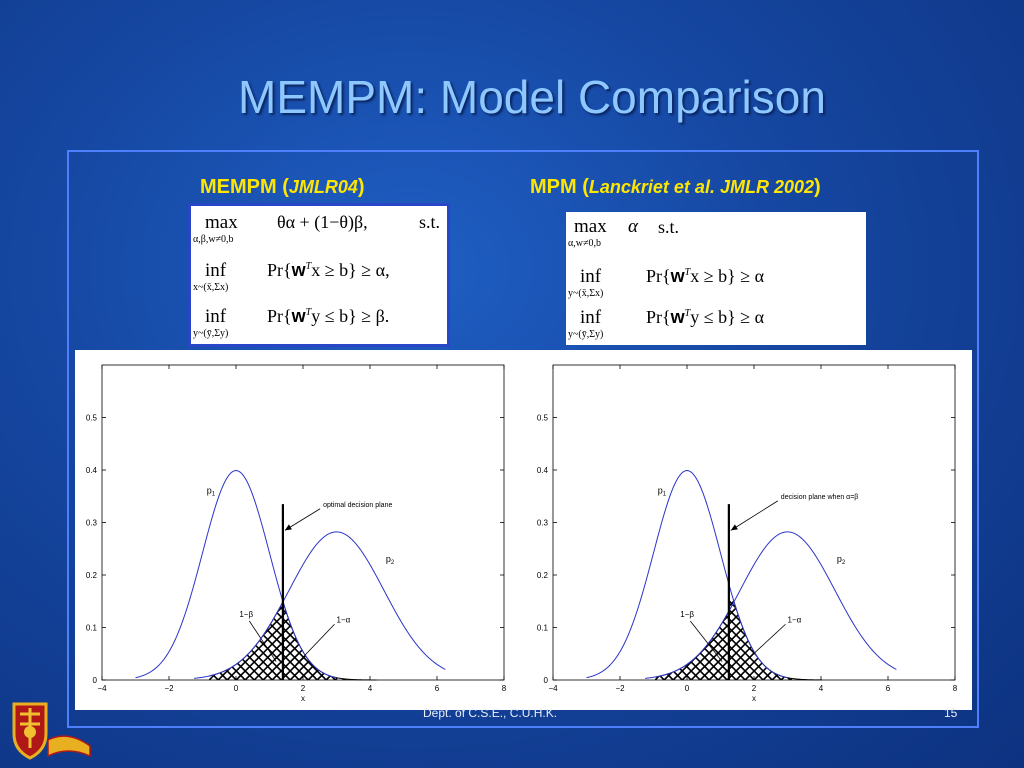 The image size is (1024, 768). I want to click on chart1-y-tick-label: 0, so click(95, 680).